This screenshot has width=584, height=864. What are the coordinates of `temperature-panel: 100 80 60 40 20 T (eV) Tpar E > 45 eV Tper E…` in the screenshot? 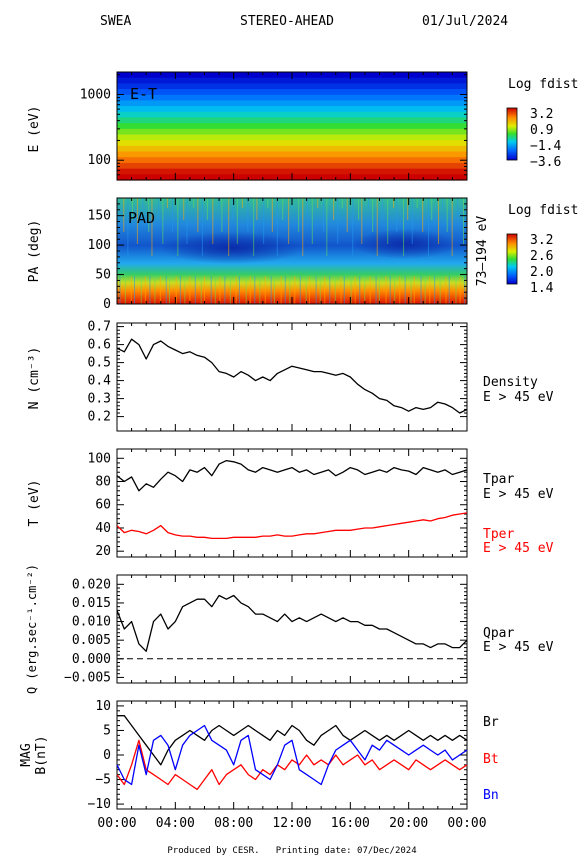 It's located at (290, 503).